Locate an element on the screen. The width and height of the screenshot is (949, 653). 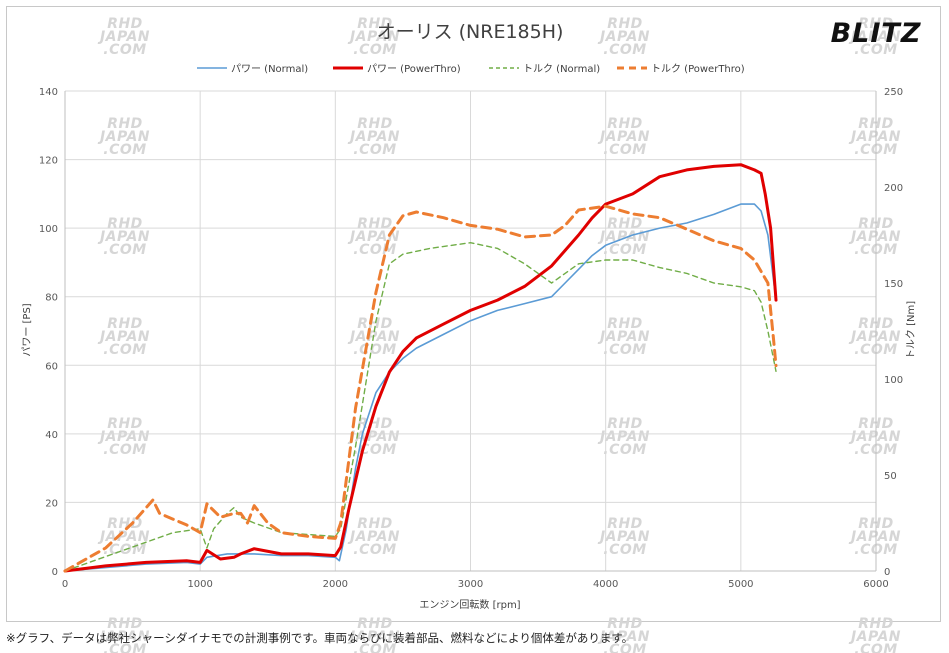
y-tick-label-right: 100 is located at coordinates (893, 380).